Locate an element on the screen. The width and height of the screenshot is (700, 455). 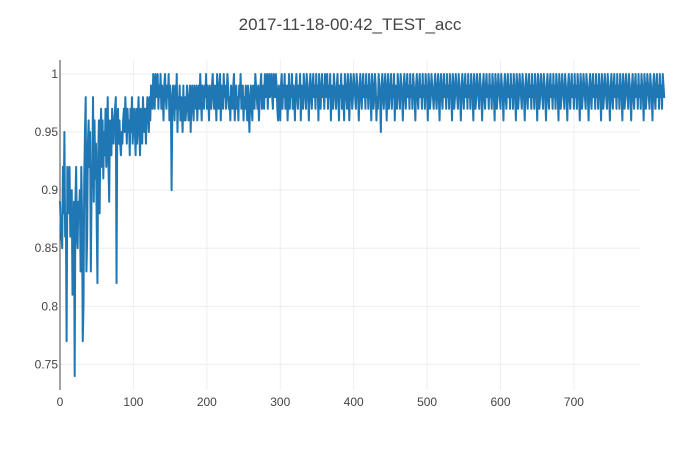
x-tick-label: 500 is located at coordinates (427, 402).